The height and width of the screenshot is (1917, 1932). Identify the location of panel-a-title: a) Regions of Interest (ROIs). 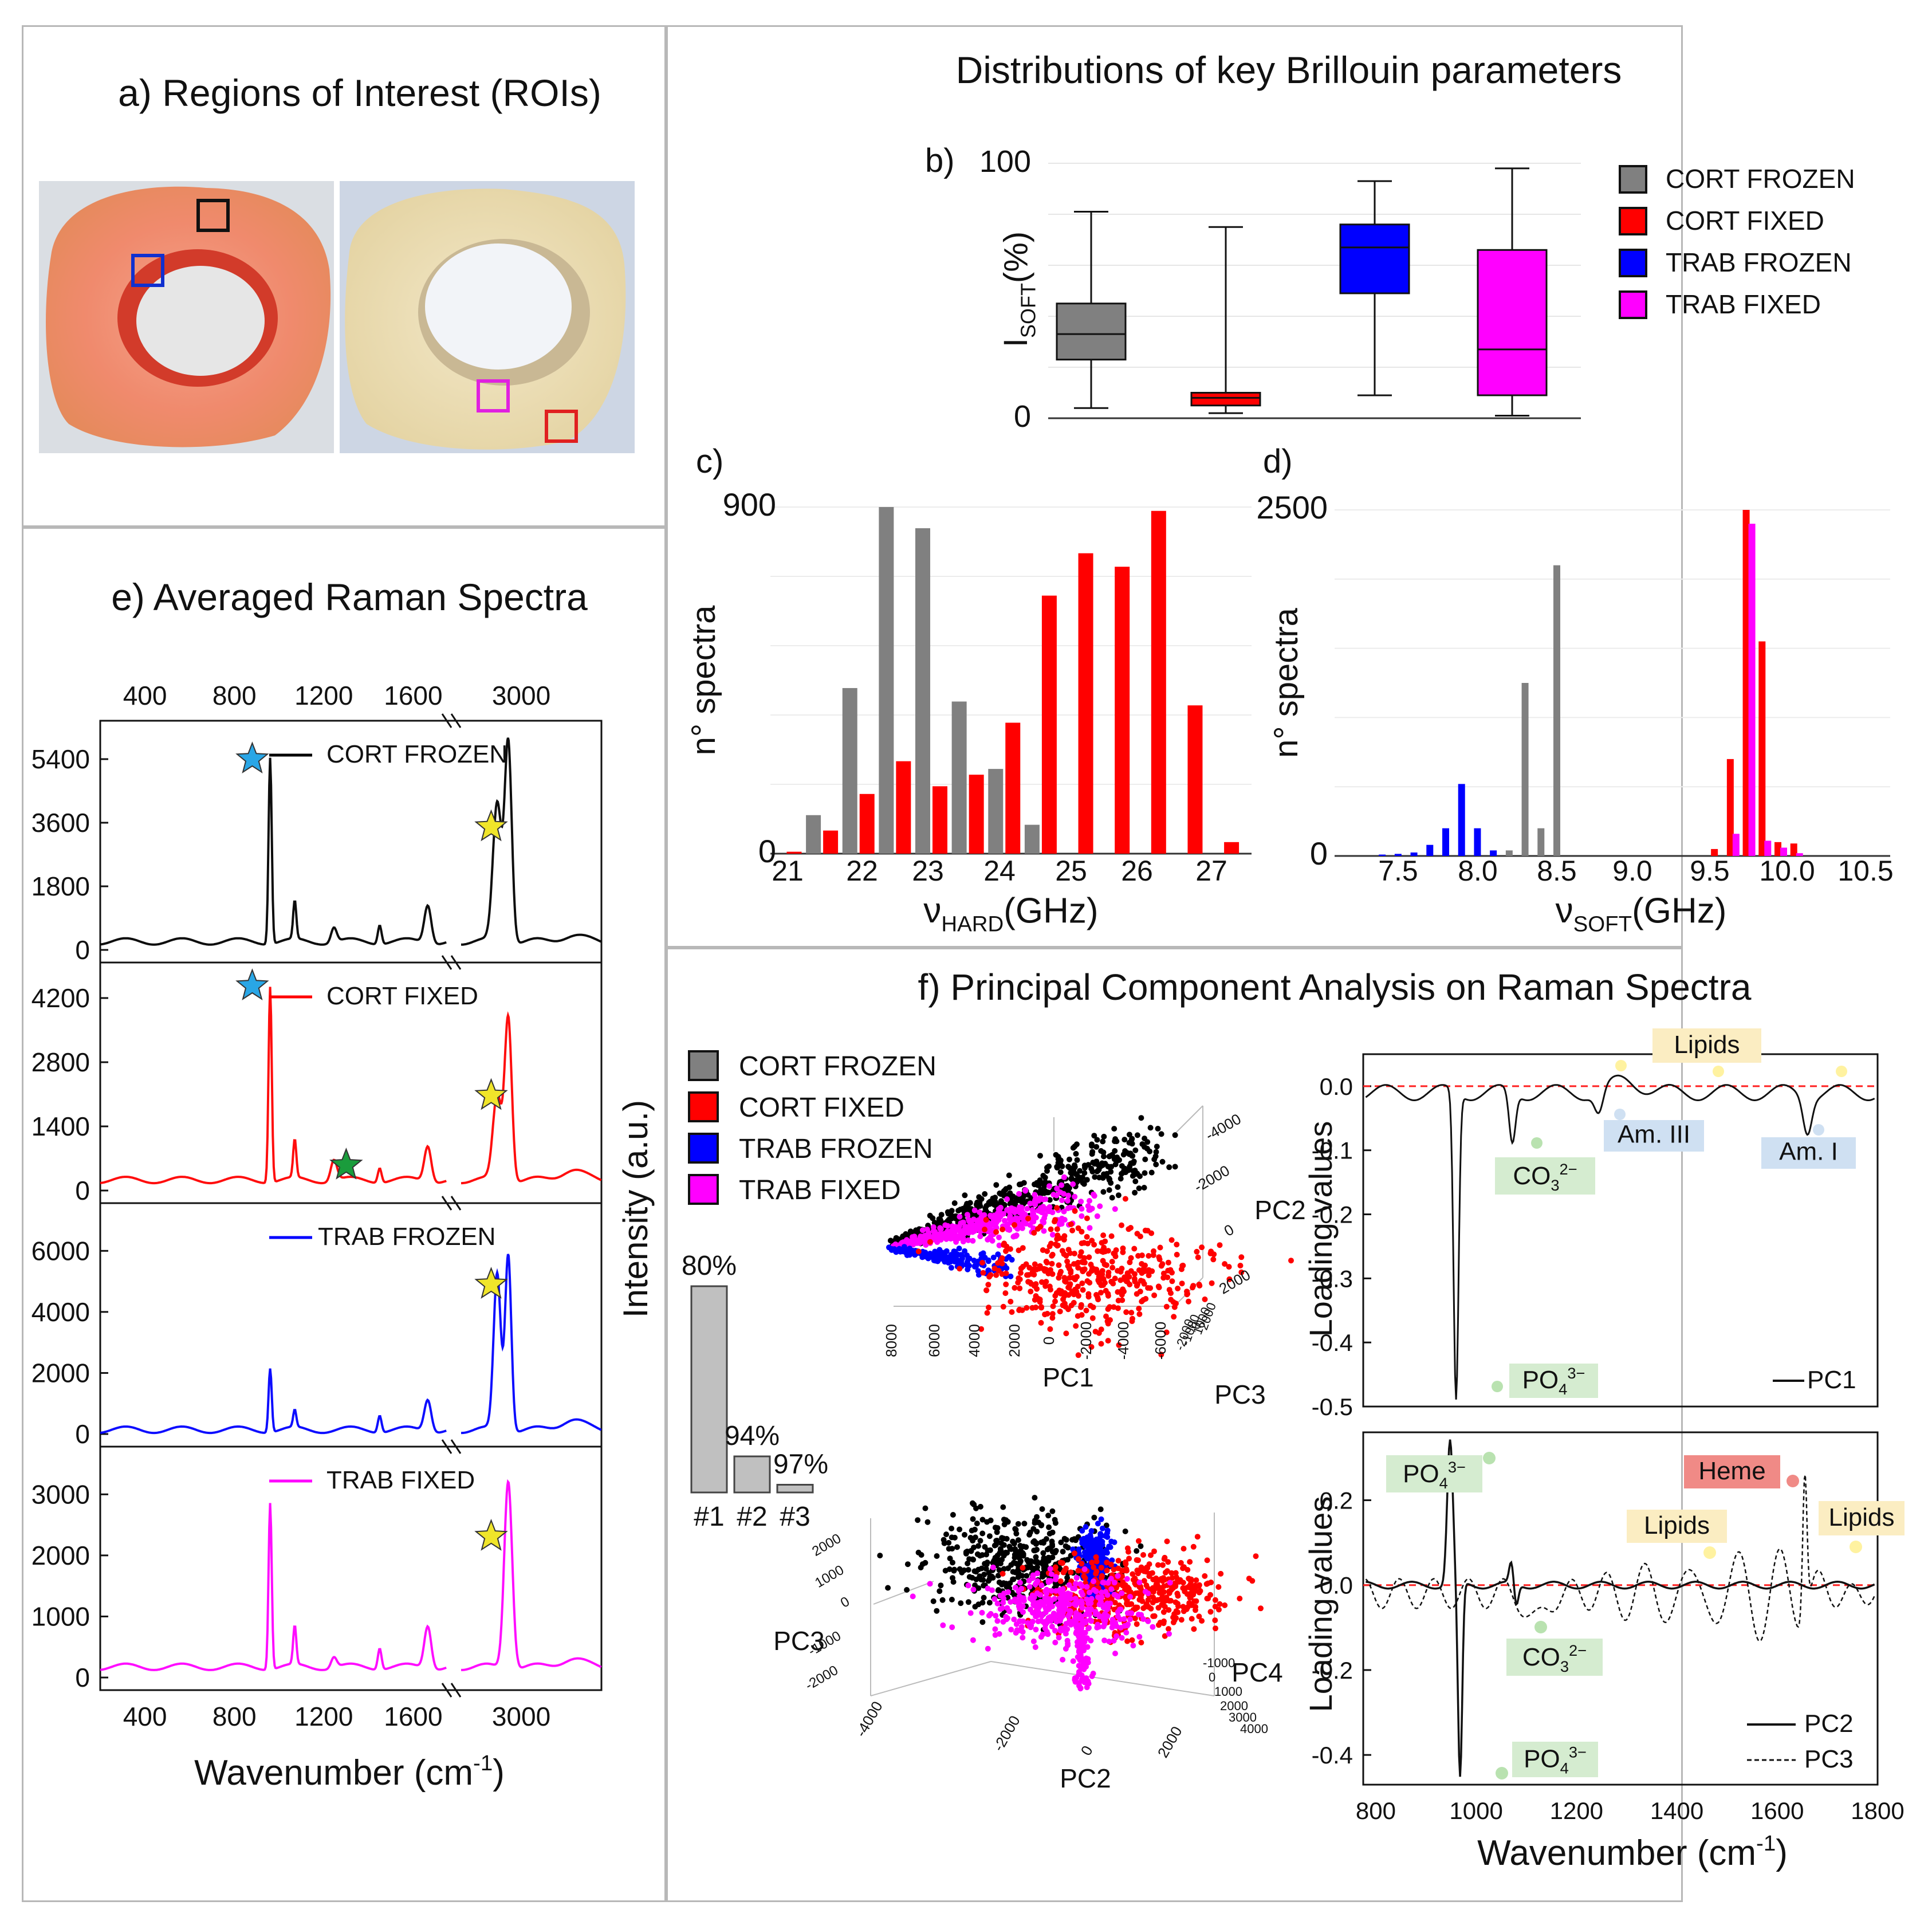
(359, 93).